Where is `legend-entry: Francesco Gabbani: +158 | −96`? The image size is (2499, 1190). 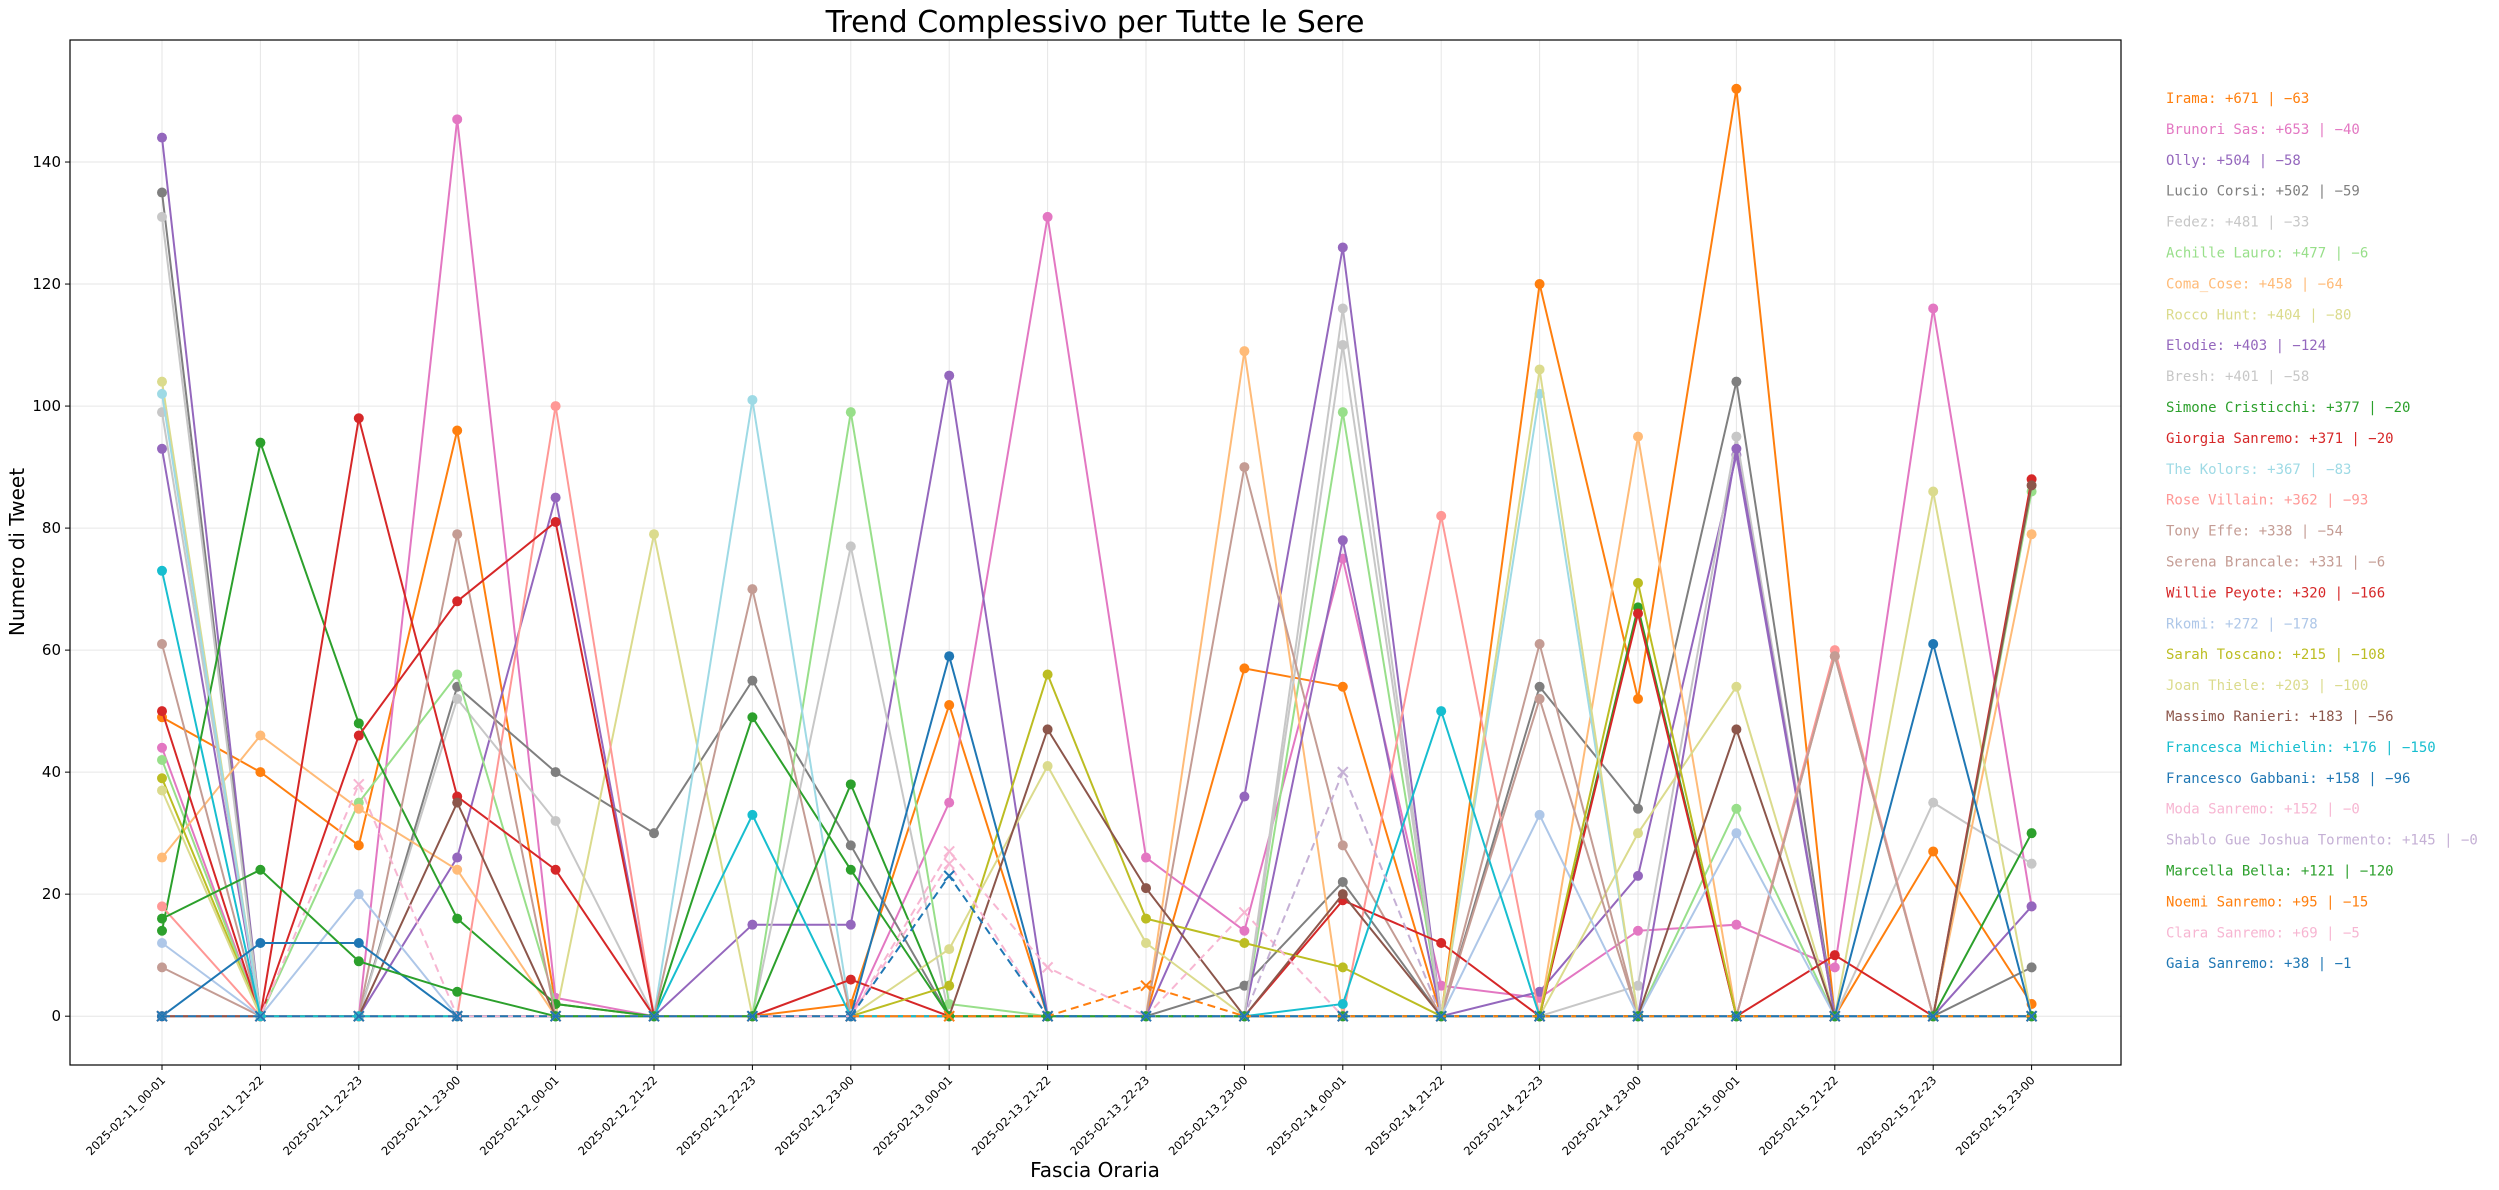
legend-entry: Francesco Gabbani: +158 | −96 is located at coordinates (2288, 779).